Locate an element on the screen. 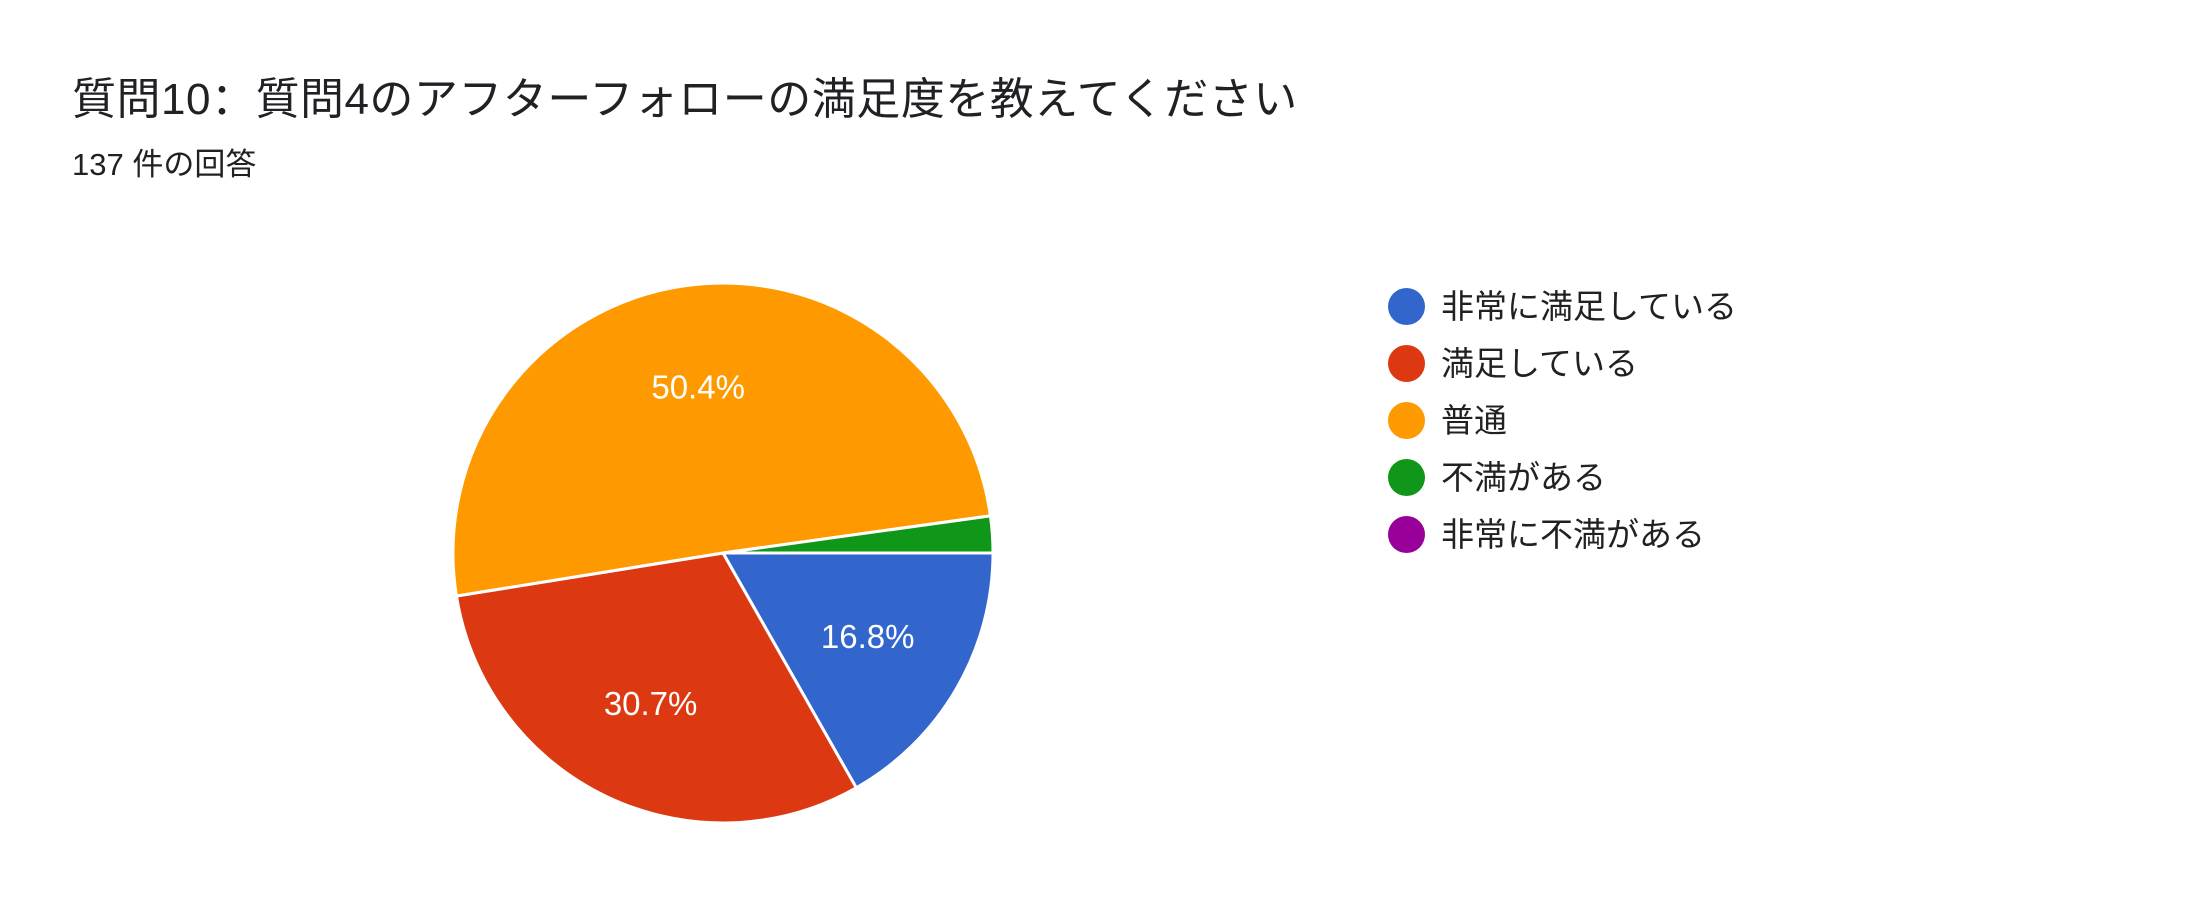 This screenshot has width=2196, height=924. legend-item-very-dissatisfied: 非常に不満がある is located at coordinates (1562, 534).